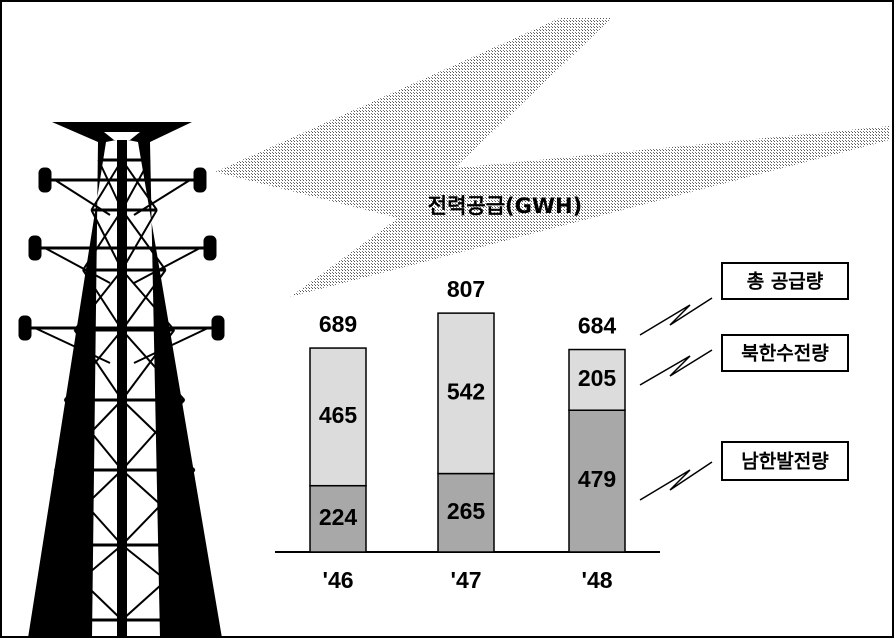 This screenshot has width=894, height=642. I want to click on value-label: 465, so click(338, 415).